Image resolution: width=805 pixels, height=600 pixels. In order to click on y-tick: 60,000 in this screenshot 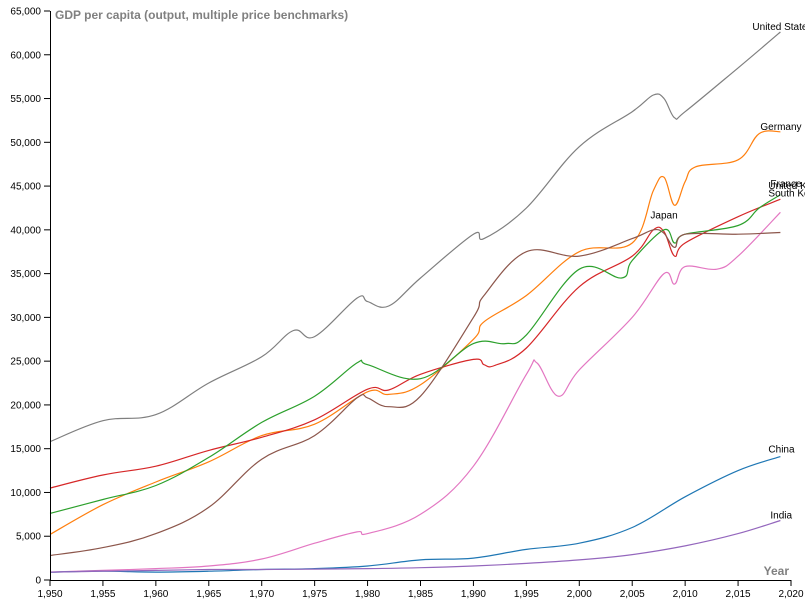, I will do `click(30, 55)`.